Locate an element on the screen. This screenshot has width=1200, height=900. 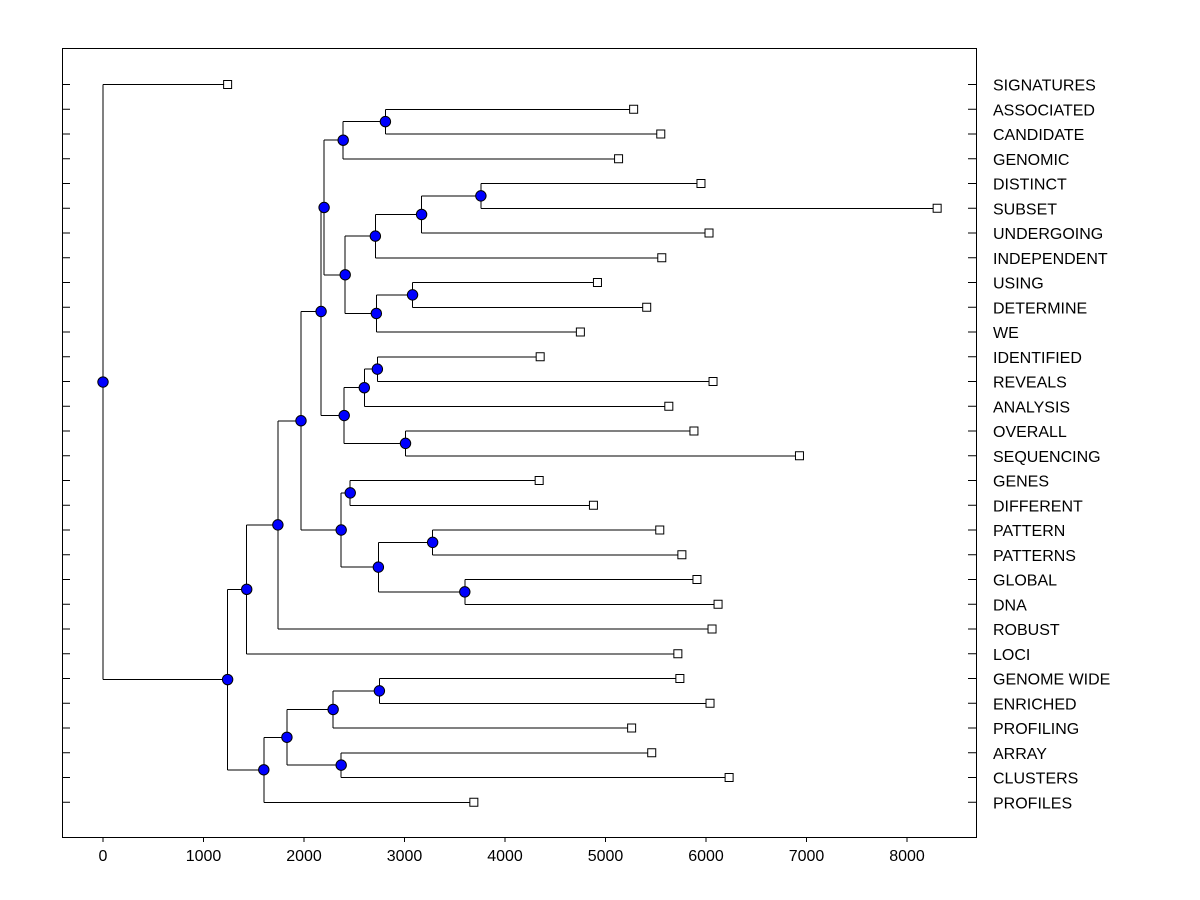
leaf-label: PROFILING is located at coordinates (1036, 729).